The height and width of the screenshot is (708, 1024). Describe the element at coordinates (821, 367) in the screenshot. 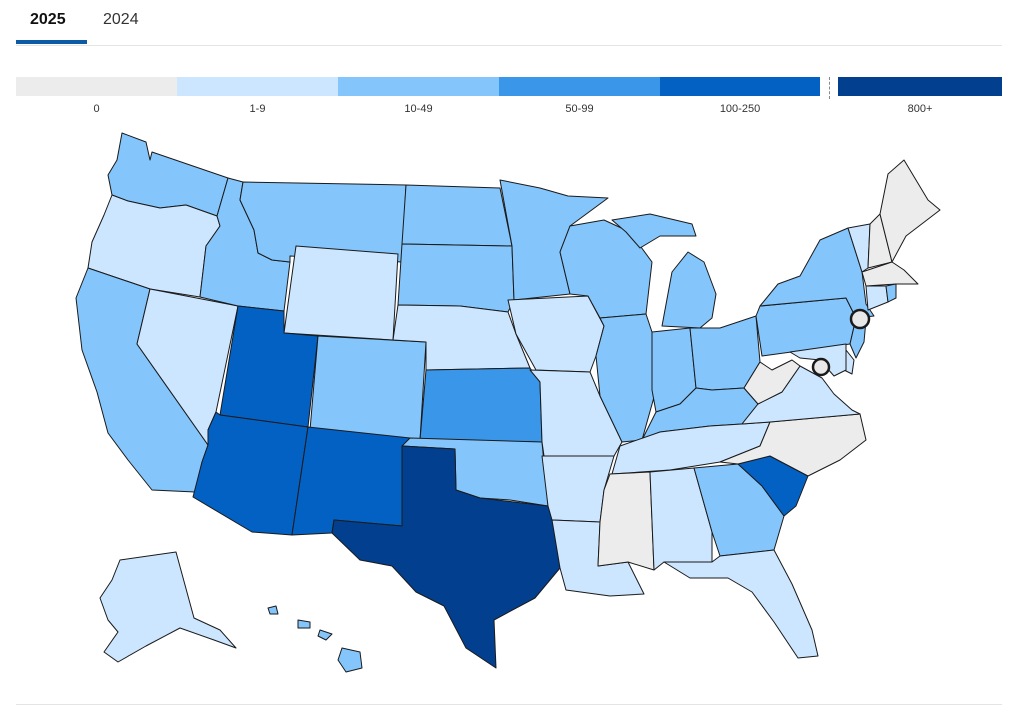

I see `map-marker-washington-dc` at that location.